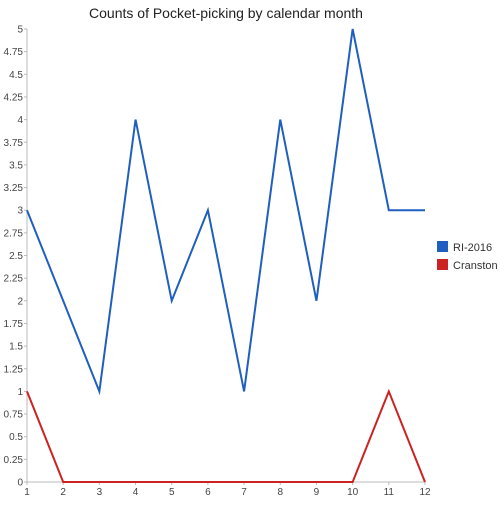  Describe the element at coordinates (14, 233) in the screenshot. I see `y-tick-label: 2.75` at that location.